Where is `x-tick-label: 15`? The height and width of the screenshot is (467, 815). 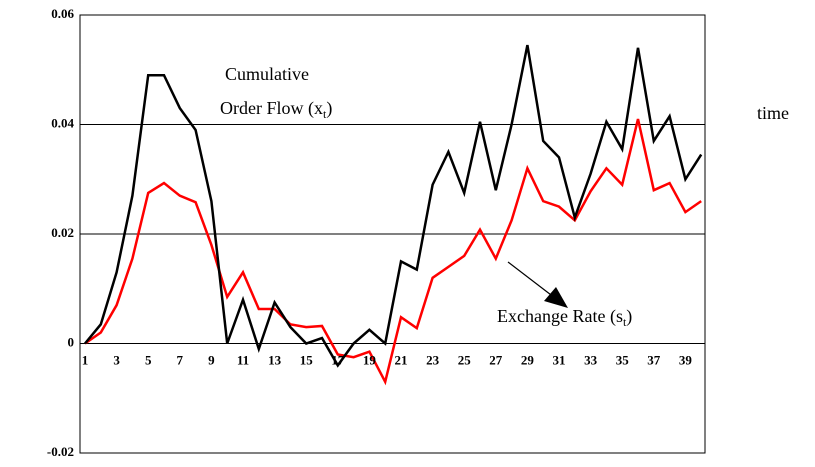
x-tick-label: 15 is located at coordinates (307, 359).